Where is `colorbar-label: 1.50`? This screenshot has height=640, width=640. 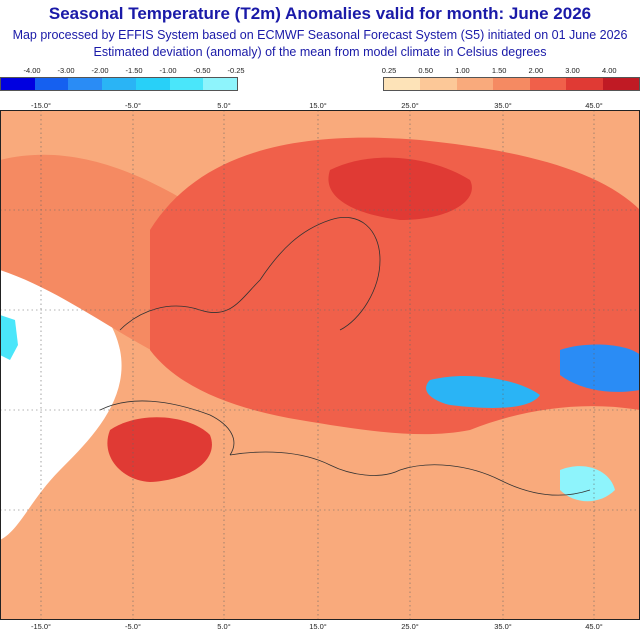 colorbar-label: 1.50 is located at coordinates (499, 70).